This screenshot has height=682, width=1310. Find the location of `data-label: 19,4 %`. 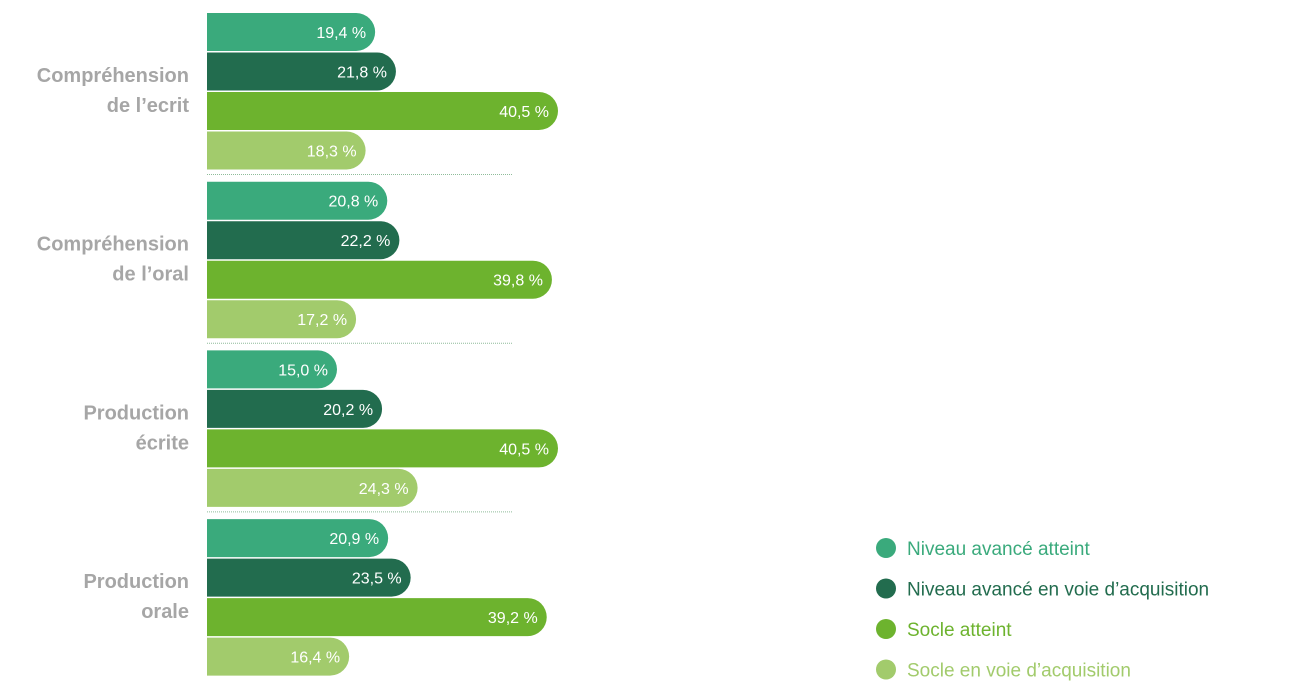

data-label: 19,4 % is located at coordinates (341, 33).